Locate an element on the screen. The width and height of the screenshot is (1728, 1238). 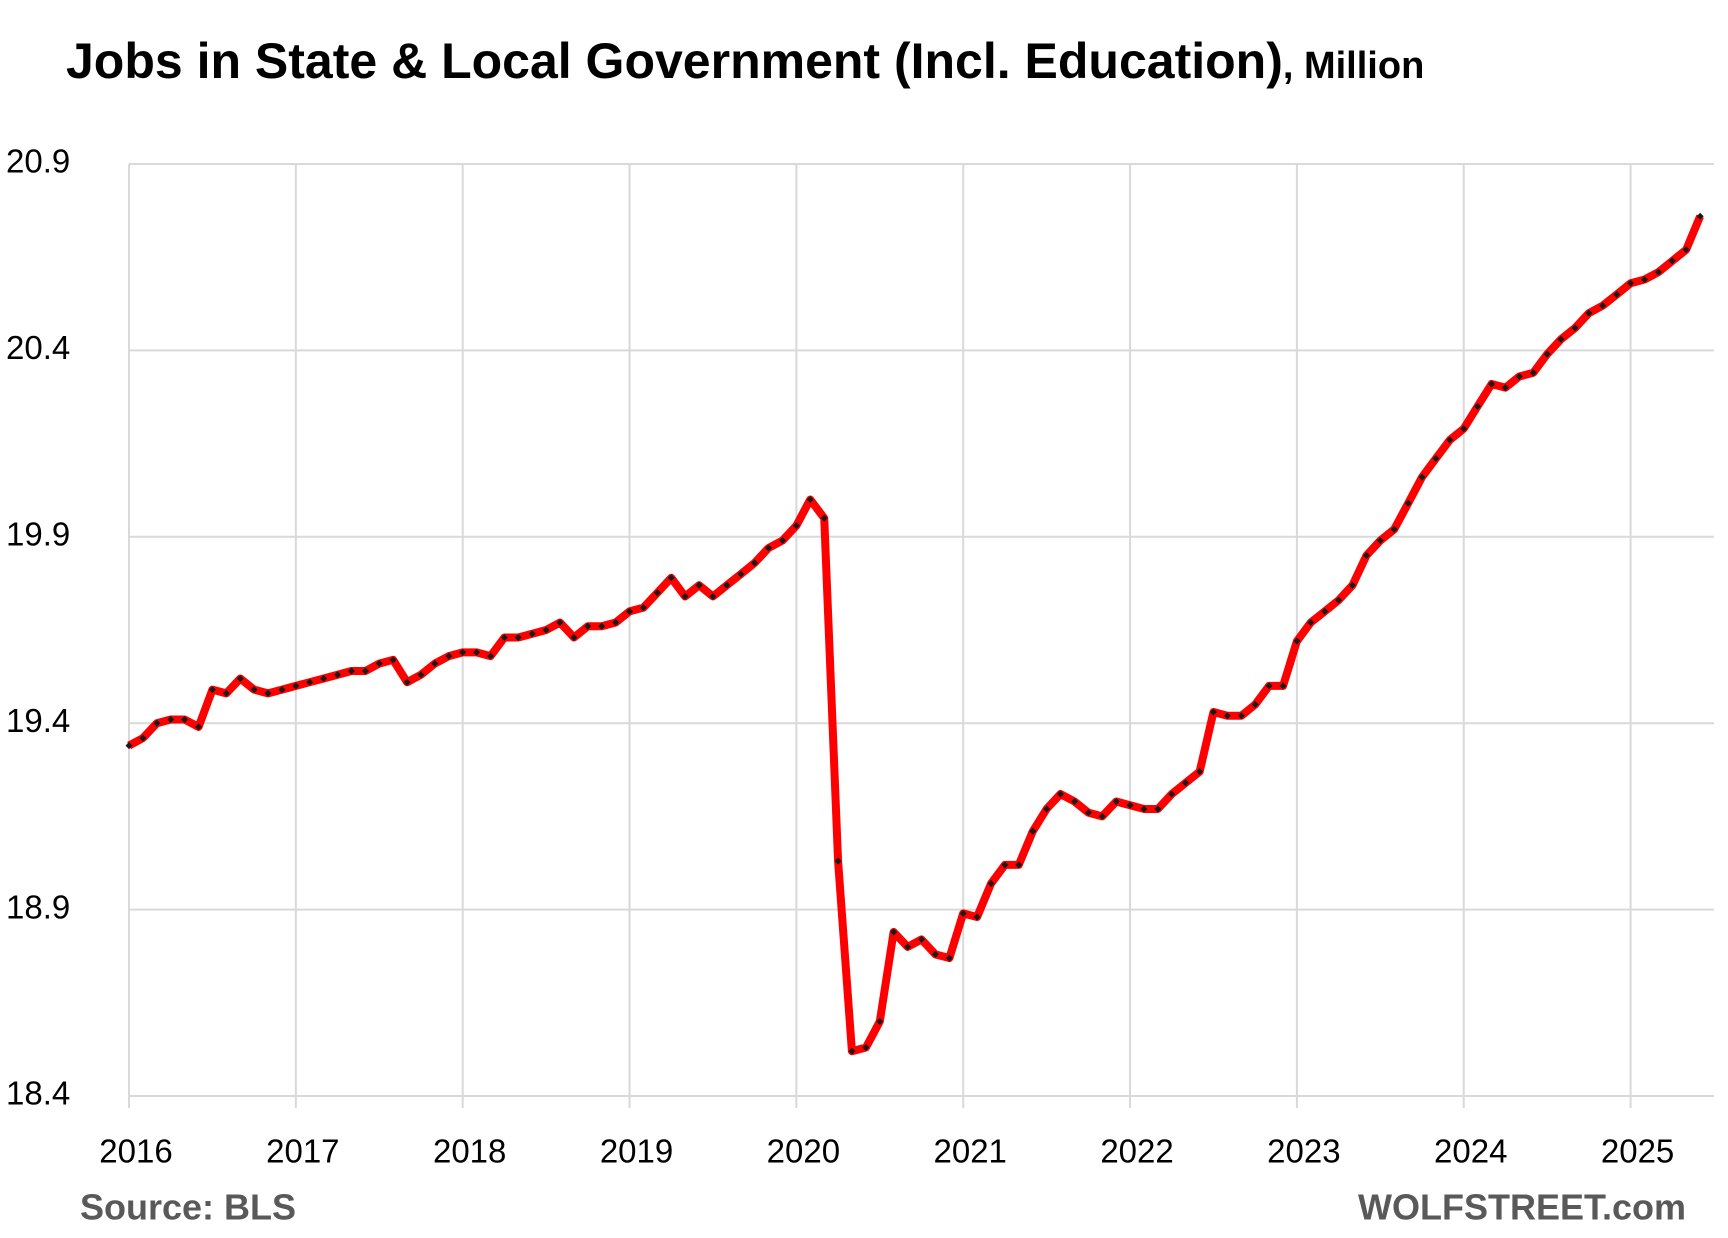
source: Source: BLS is located at coordinates (188, 1207).